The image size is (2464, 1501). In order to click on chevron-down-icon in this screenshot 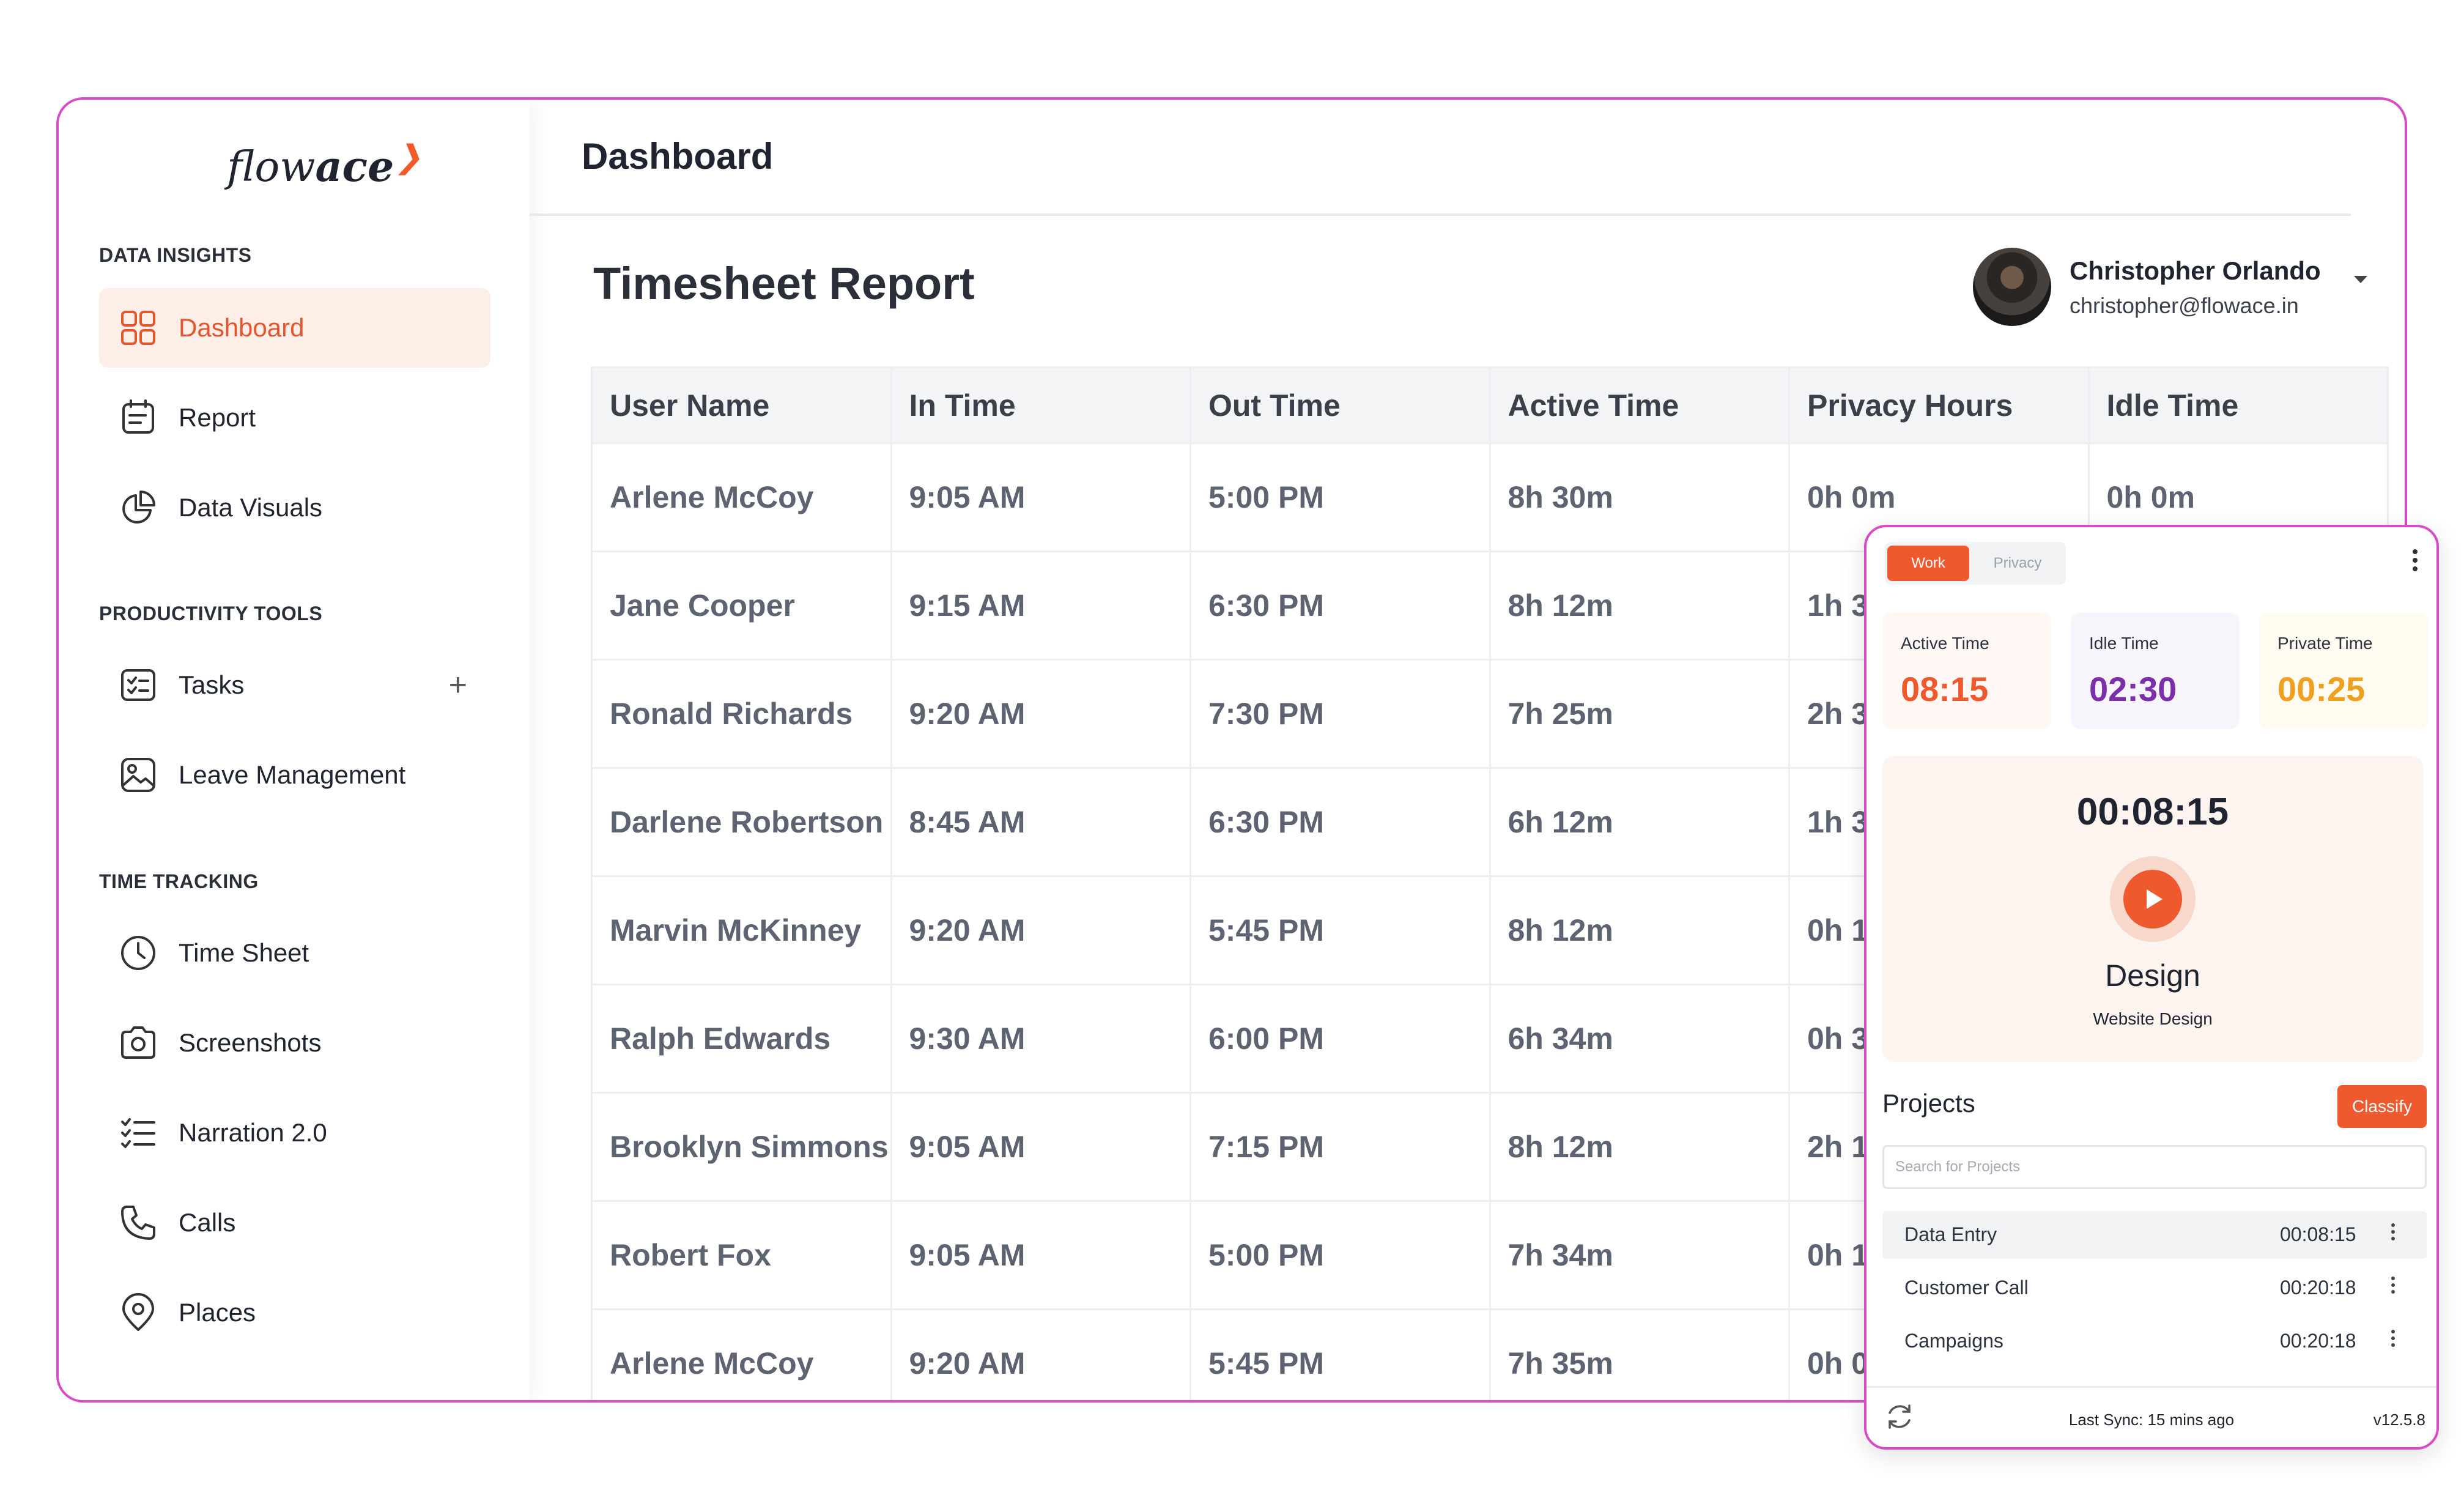, I will do `click(2361, 279)`.